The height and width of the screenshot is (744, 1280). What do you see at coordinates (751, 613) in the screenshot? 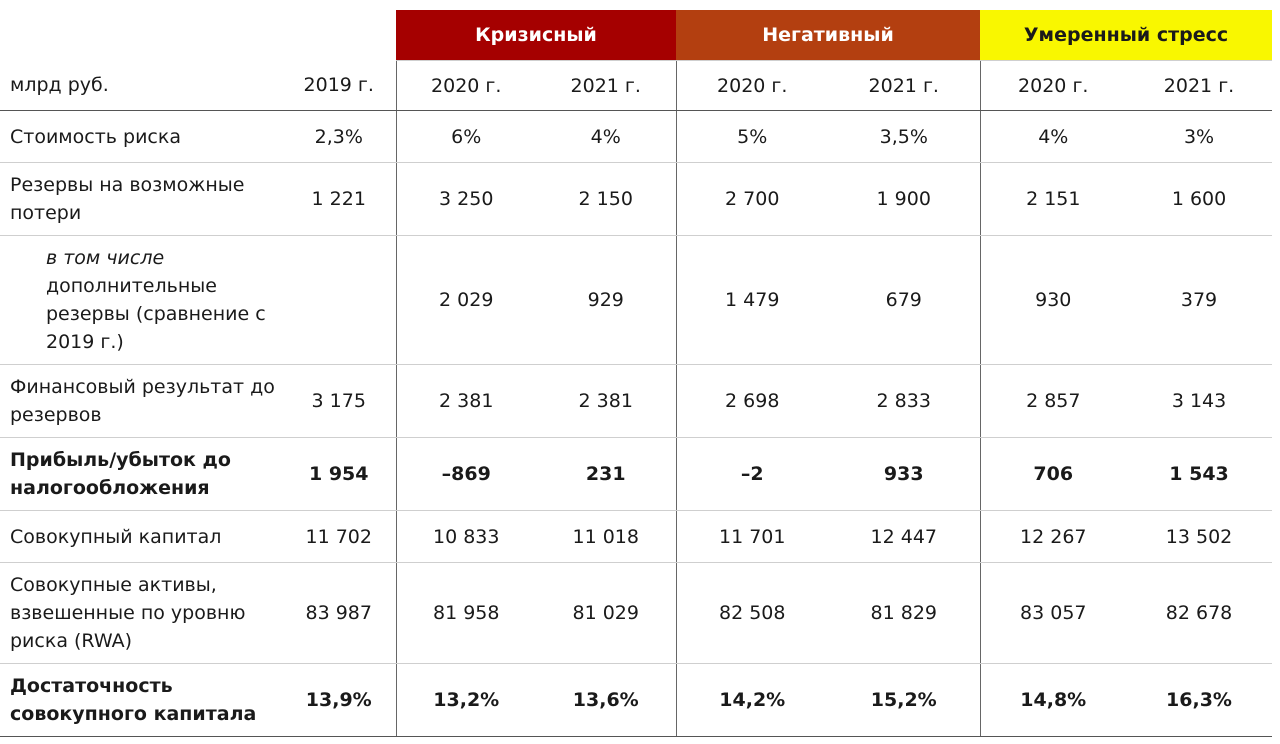
I see `table-cell: 82 508` at bounding box center [751, 613].